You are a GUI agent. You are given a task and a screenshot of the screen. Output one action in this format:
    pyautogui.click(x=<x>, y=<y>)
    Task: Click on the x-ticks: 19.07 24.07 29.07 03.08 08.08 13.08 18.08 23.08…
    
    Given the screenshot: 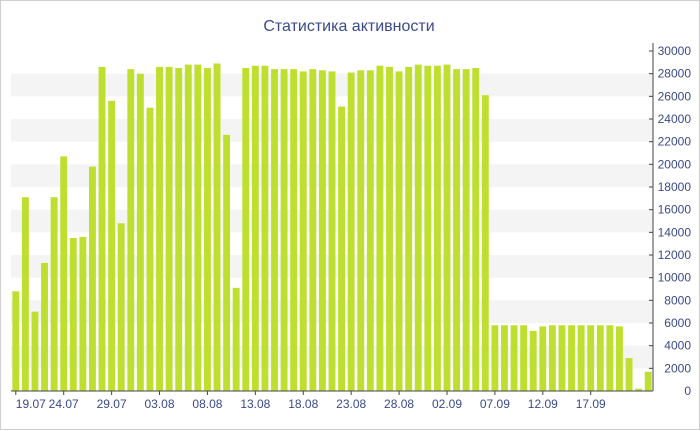 What is the action you would take?
    pyautogui.click(x=310, y=401)
    